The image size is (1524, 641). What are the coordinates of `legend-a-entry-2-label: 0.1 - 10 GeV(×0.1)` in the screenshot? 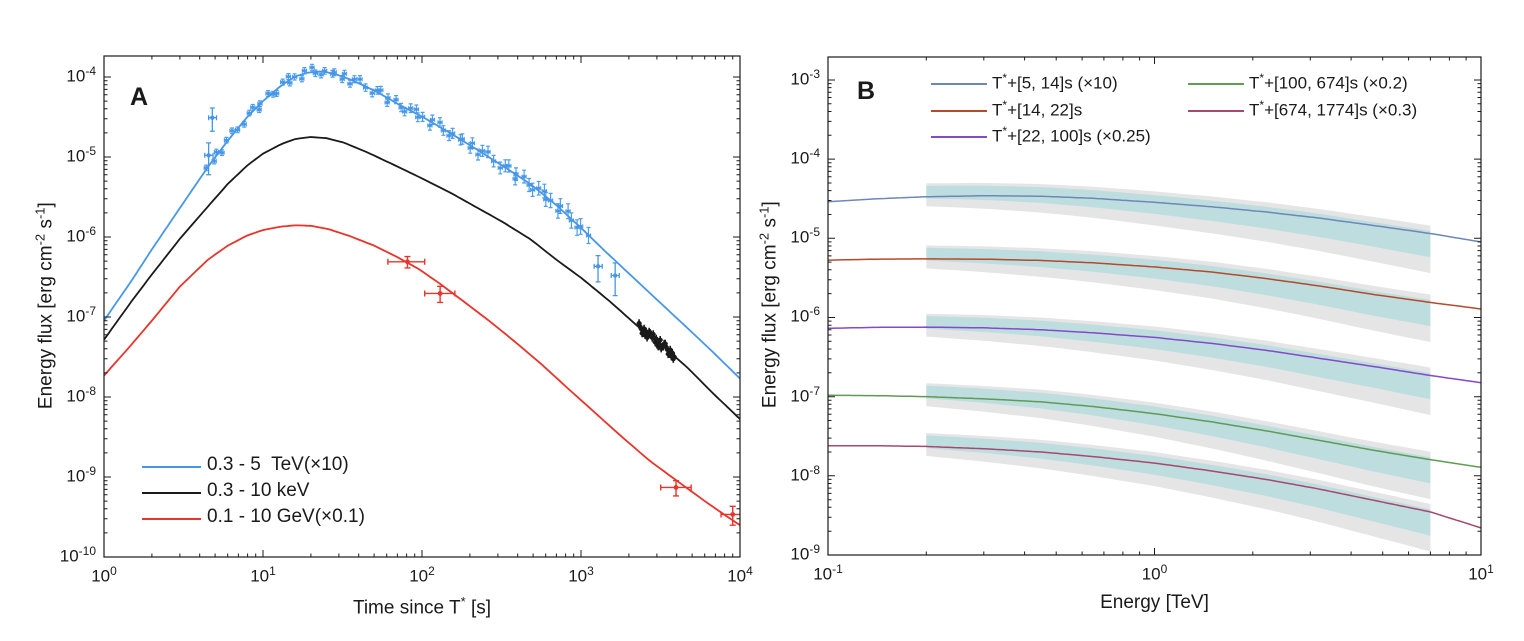 It's located at (286, 516).